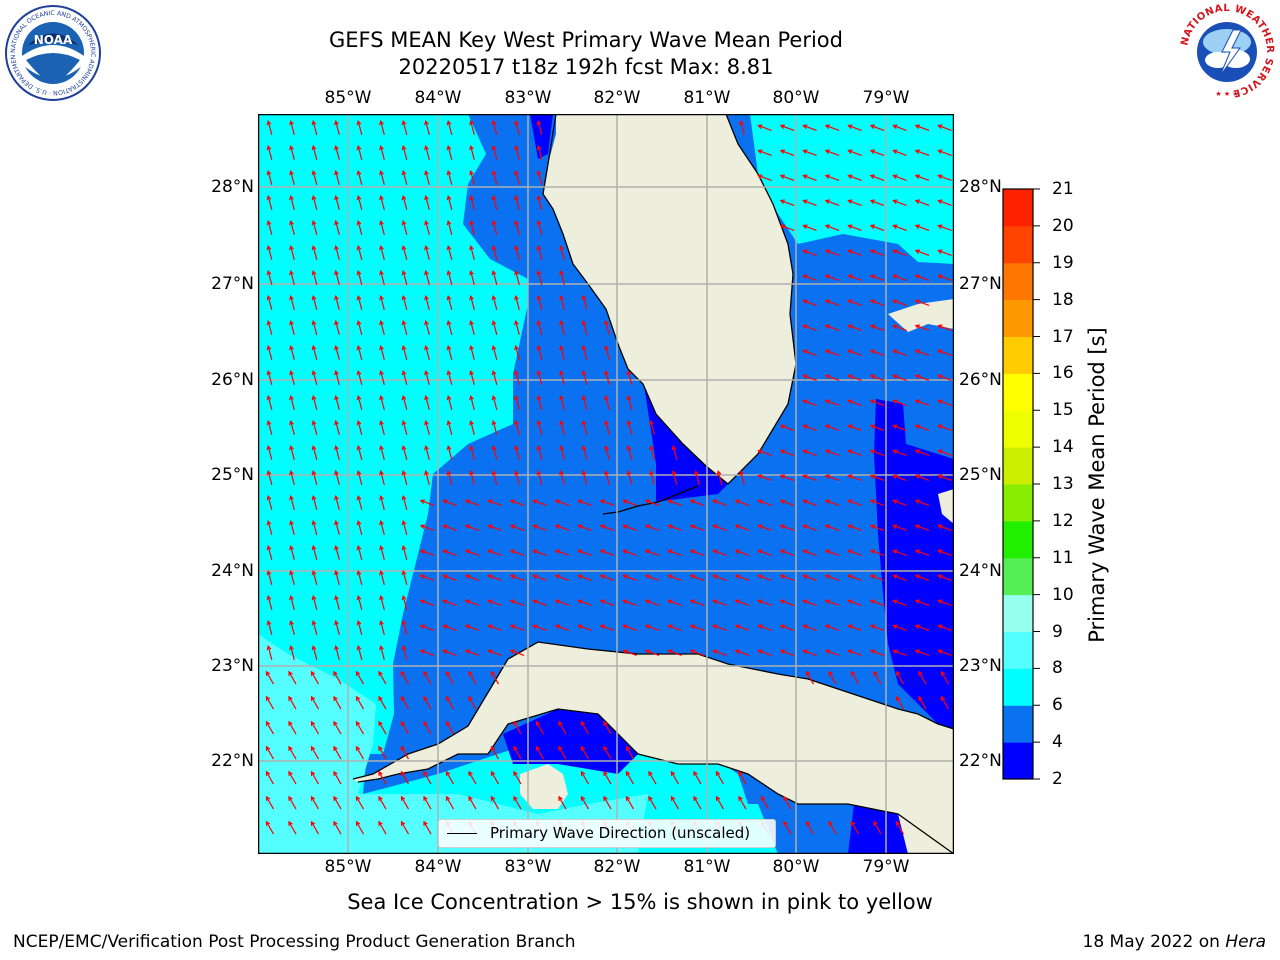 This screenshot has height=960, width=1280. What do you see at coordinates (1057, 668) in the screenshot?
I see `colorbar-tick-label: 8` at bounding box center [1057, 668].